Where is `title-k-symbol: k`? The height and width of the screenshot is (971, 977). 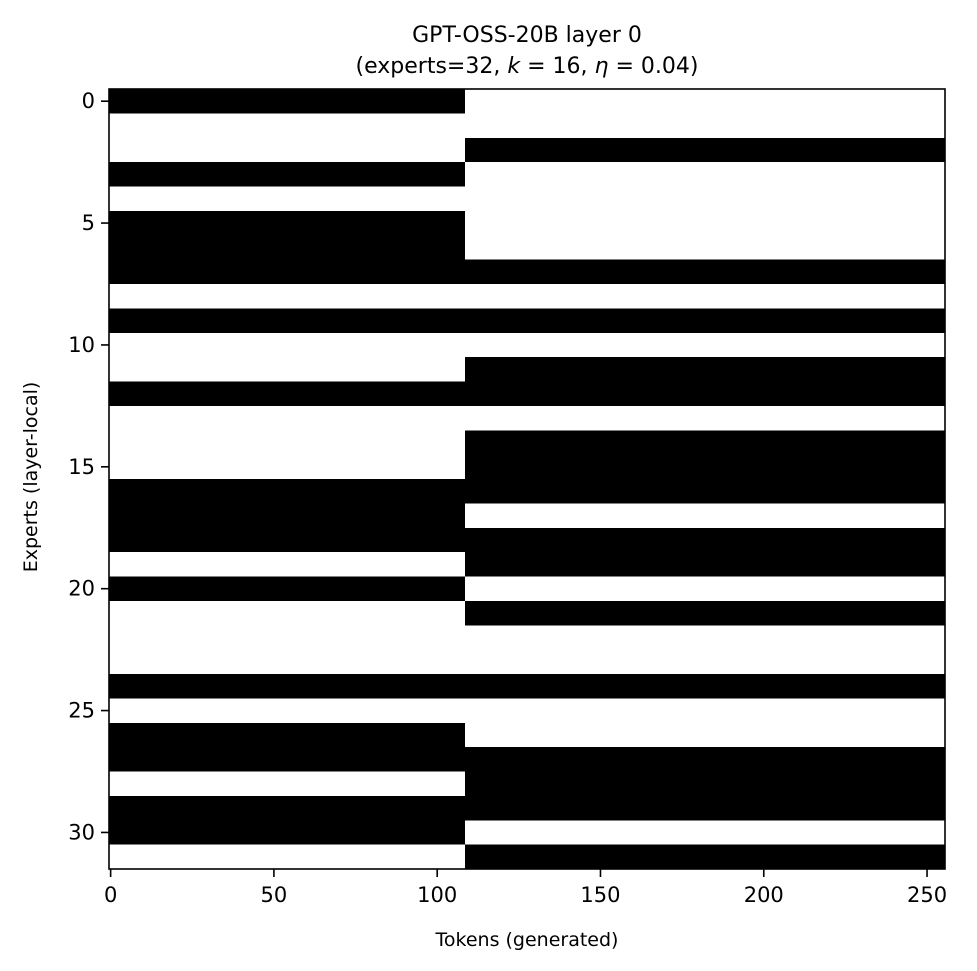
title-k-symbol: k is located at coordinates (514, 66).